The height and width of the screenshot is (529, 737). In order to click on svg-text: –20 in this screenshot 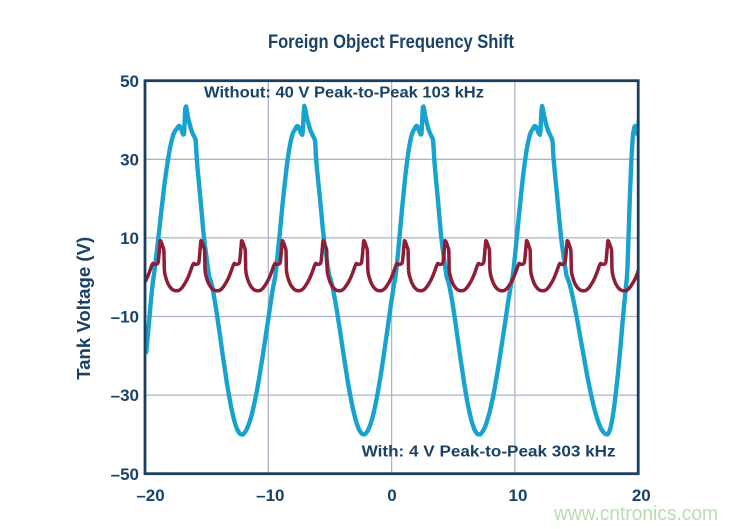, I will do `click(150, 495)`.